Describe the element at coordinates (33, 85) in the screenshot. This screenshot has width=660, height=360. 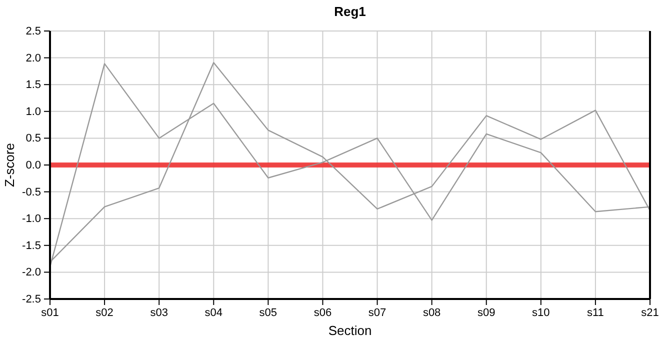
I see `y-tick-label: 1.5` at that location.